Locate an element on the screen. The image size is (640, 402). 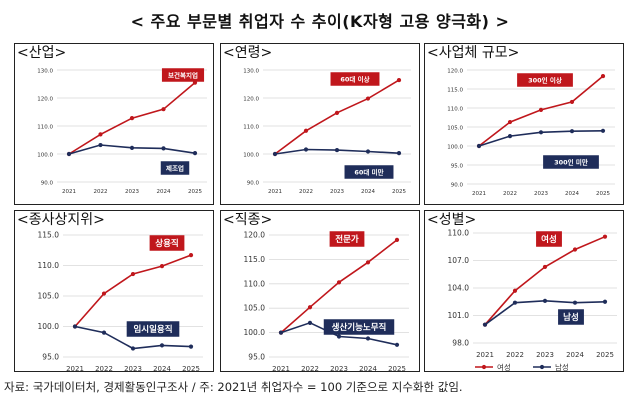
series-label: 임시일용직 is located at coordinates (152, 329).